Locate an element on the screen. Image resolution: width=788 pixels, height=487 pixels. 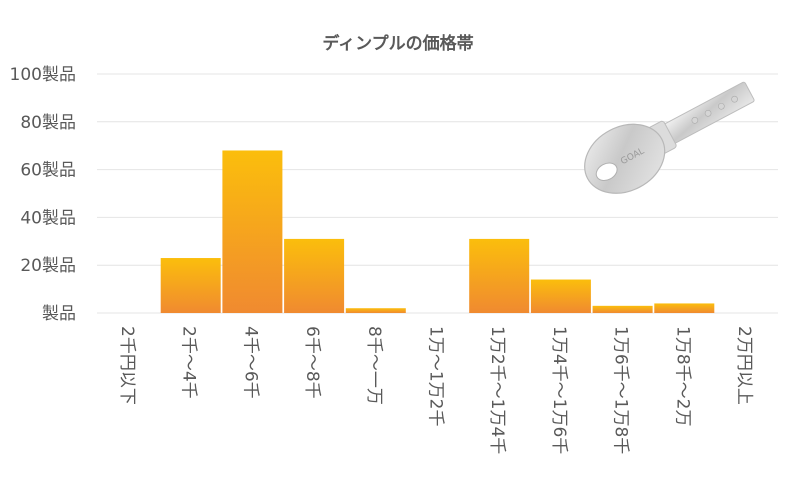
y-tick-label: 製品 is located at coordinates (59, 314).